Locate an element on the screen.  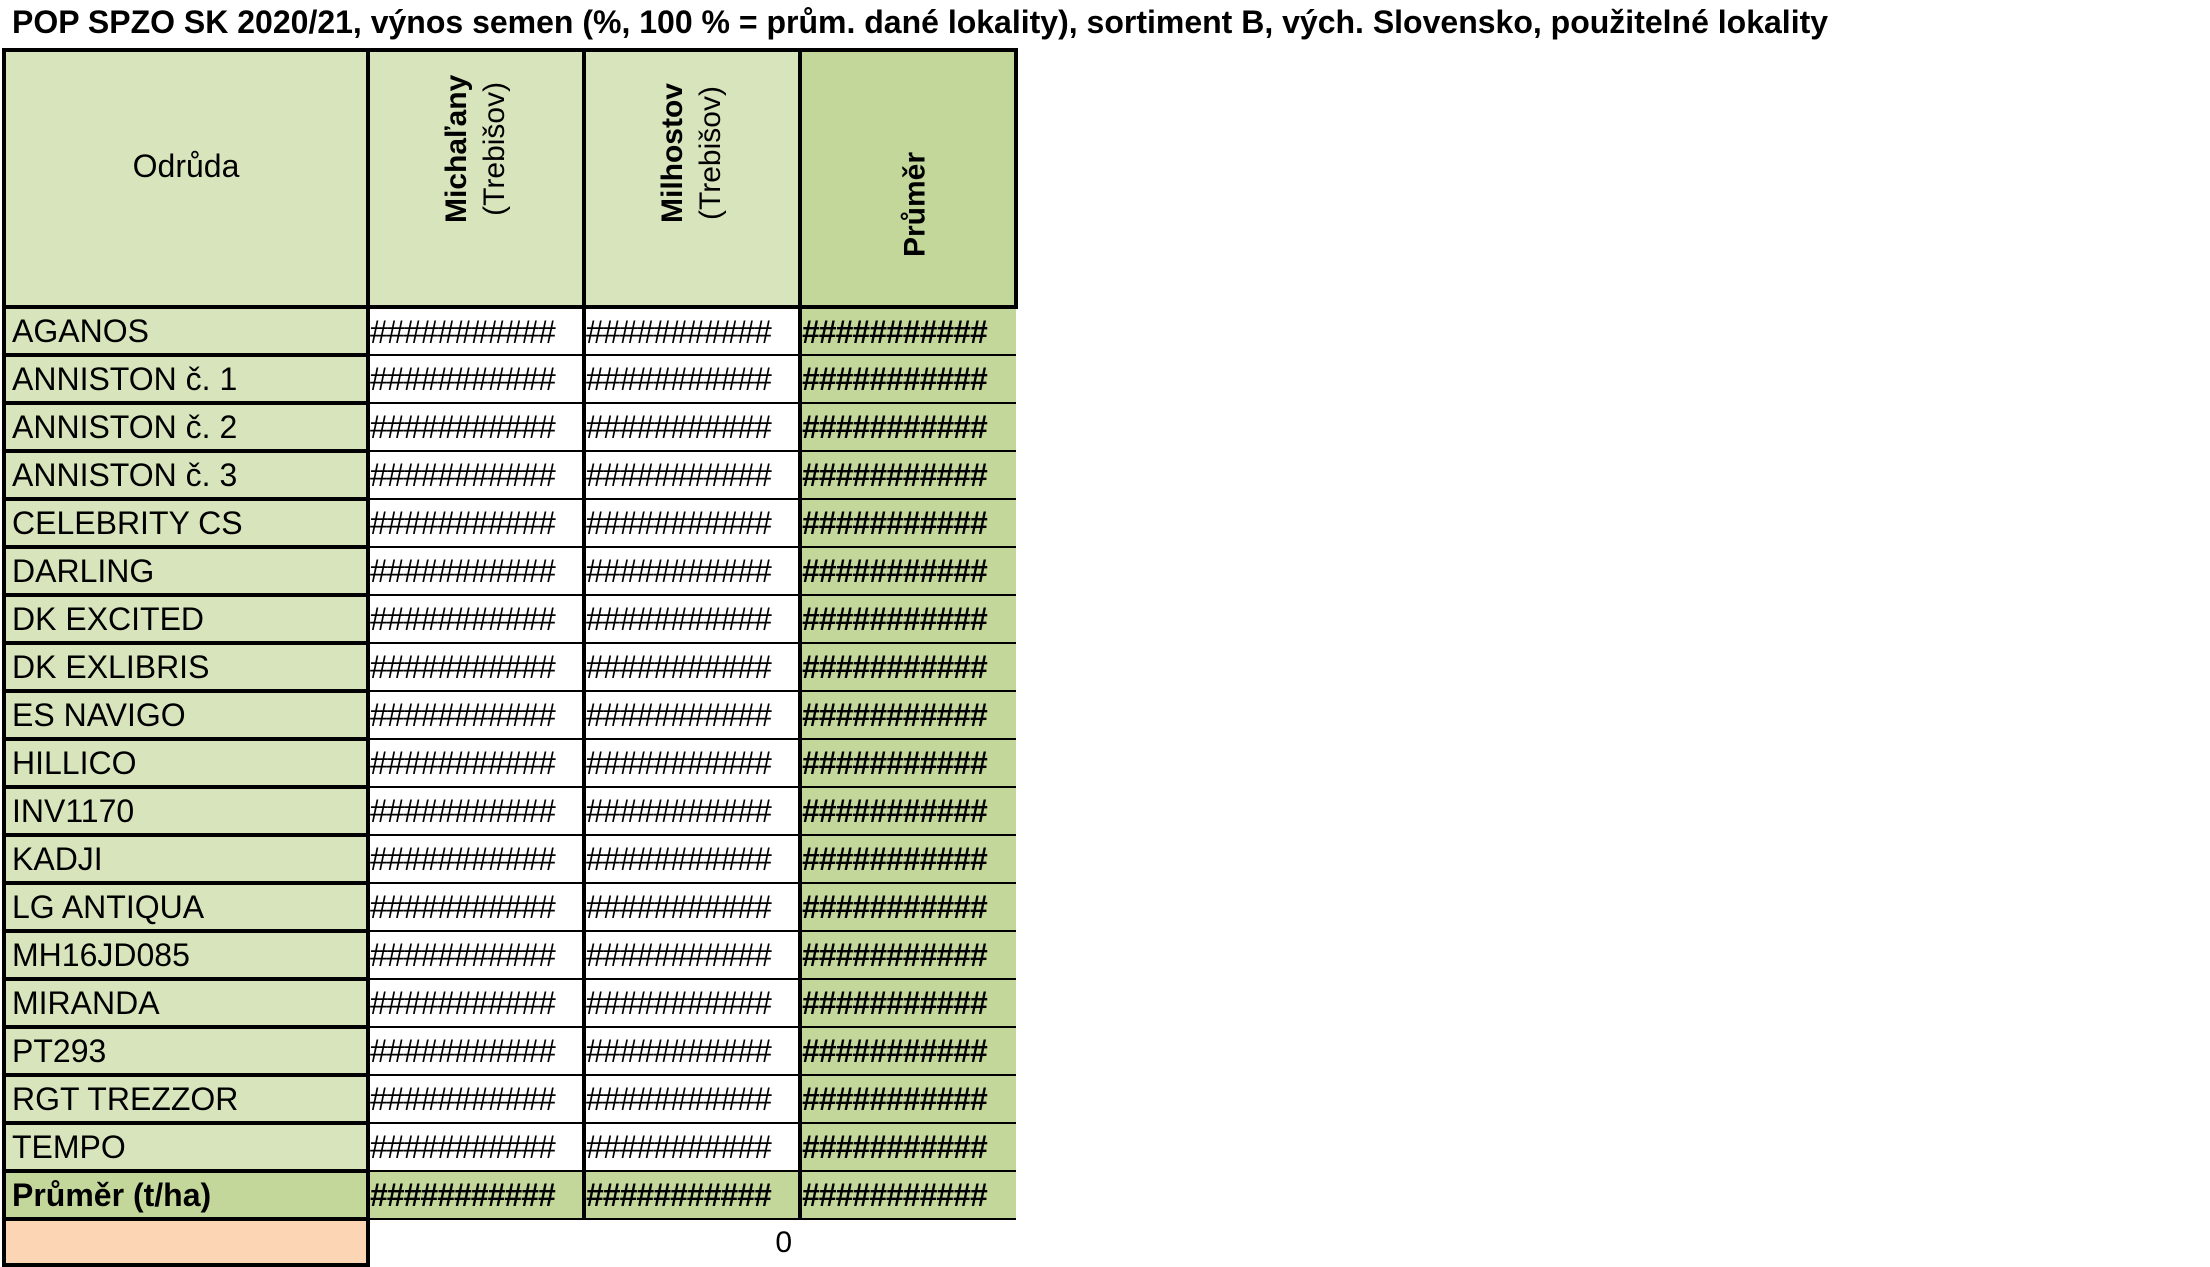
header-loc2: Milhostov (Trebišov) is located at coordinates (692, 178).